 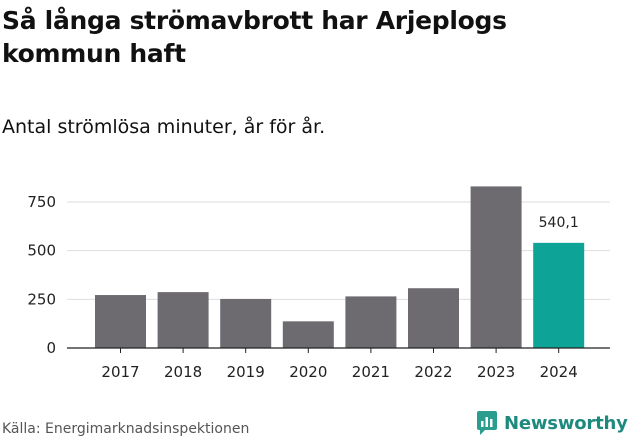 What do you see at coordinates (496, 267) in the screenshot?
I see `bar-2023` at bounding box center [496, 267].